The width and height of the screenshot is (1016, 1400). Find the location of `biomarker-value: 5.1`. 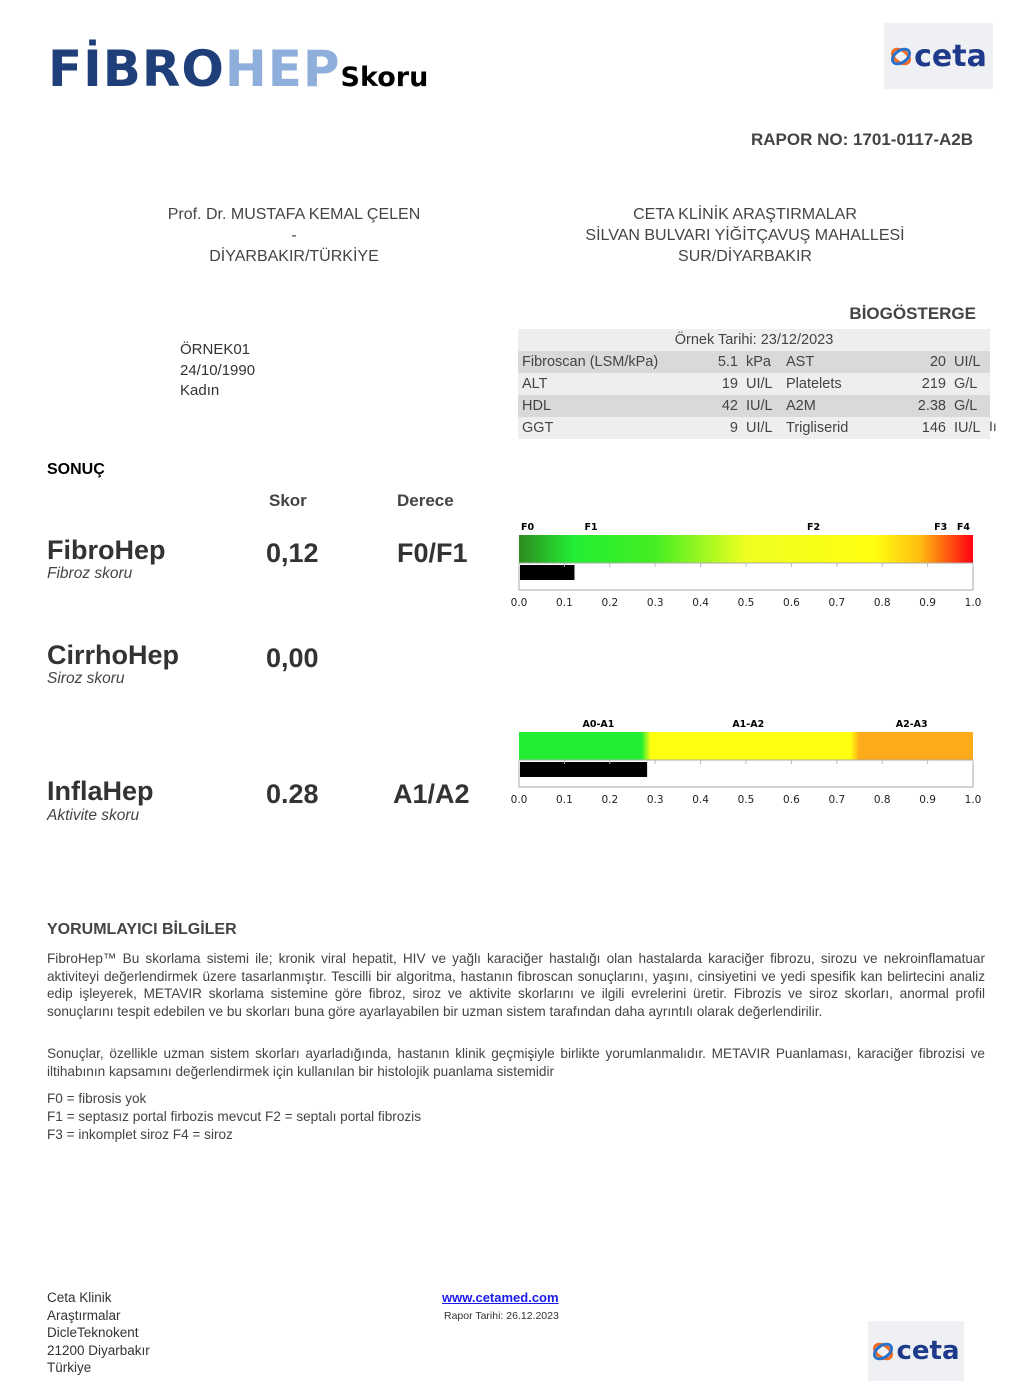

biomarker-value: 5.1 is located at coordinates (714, 362).